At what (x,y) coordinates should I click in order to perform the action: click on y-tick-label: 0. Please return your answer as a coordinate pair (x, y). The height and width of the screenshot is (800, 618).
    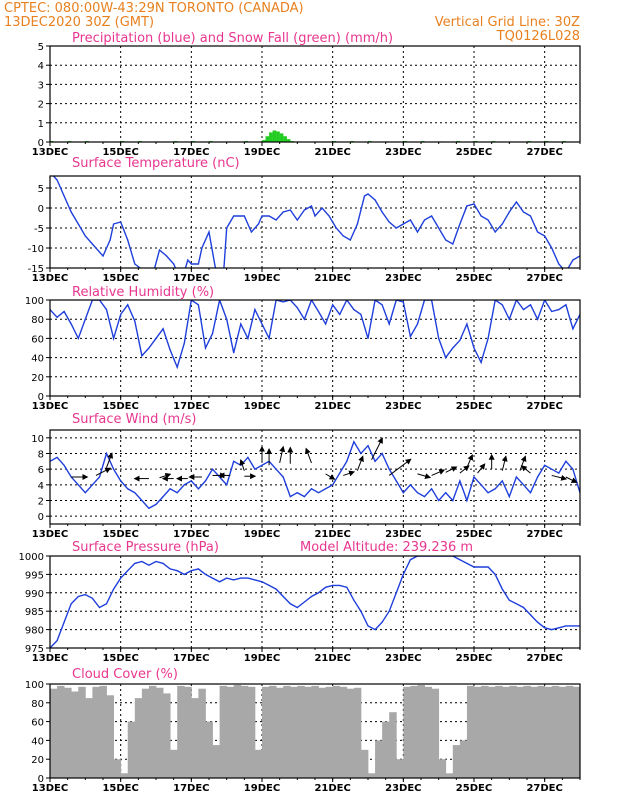
    Looking at the image, I should click on (41, 517).